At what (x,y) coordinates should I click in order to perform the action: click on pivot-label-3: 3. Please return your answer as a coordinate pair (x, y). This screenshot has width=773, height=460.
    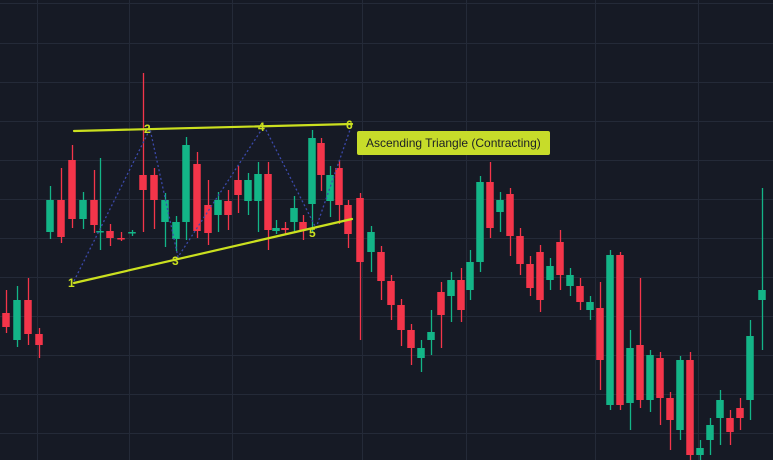
    Looking at the image, I should click on (175, 261).